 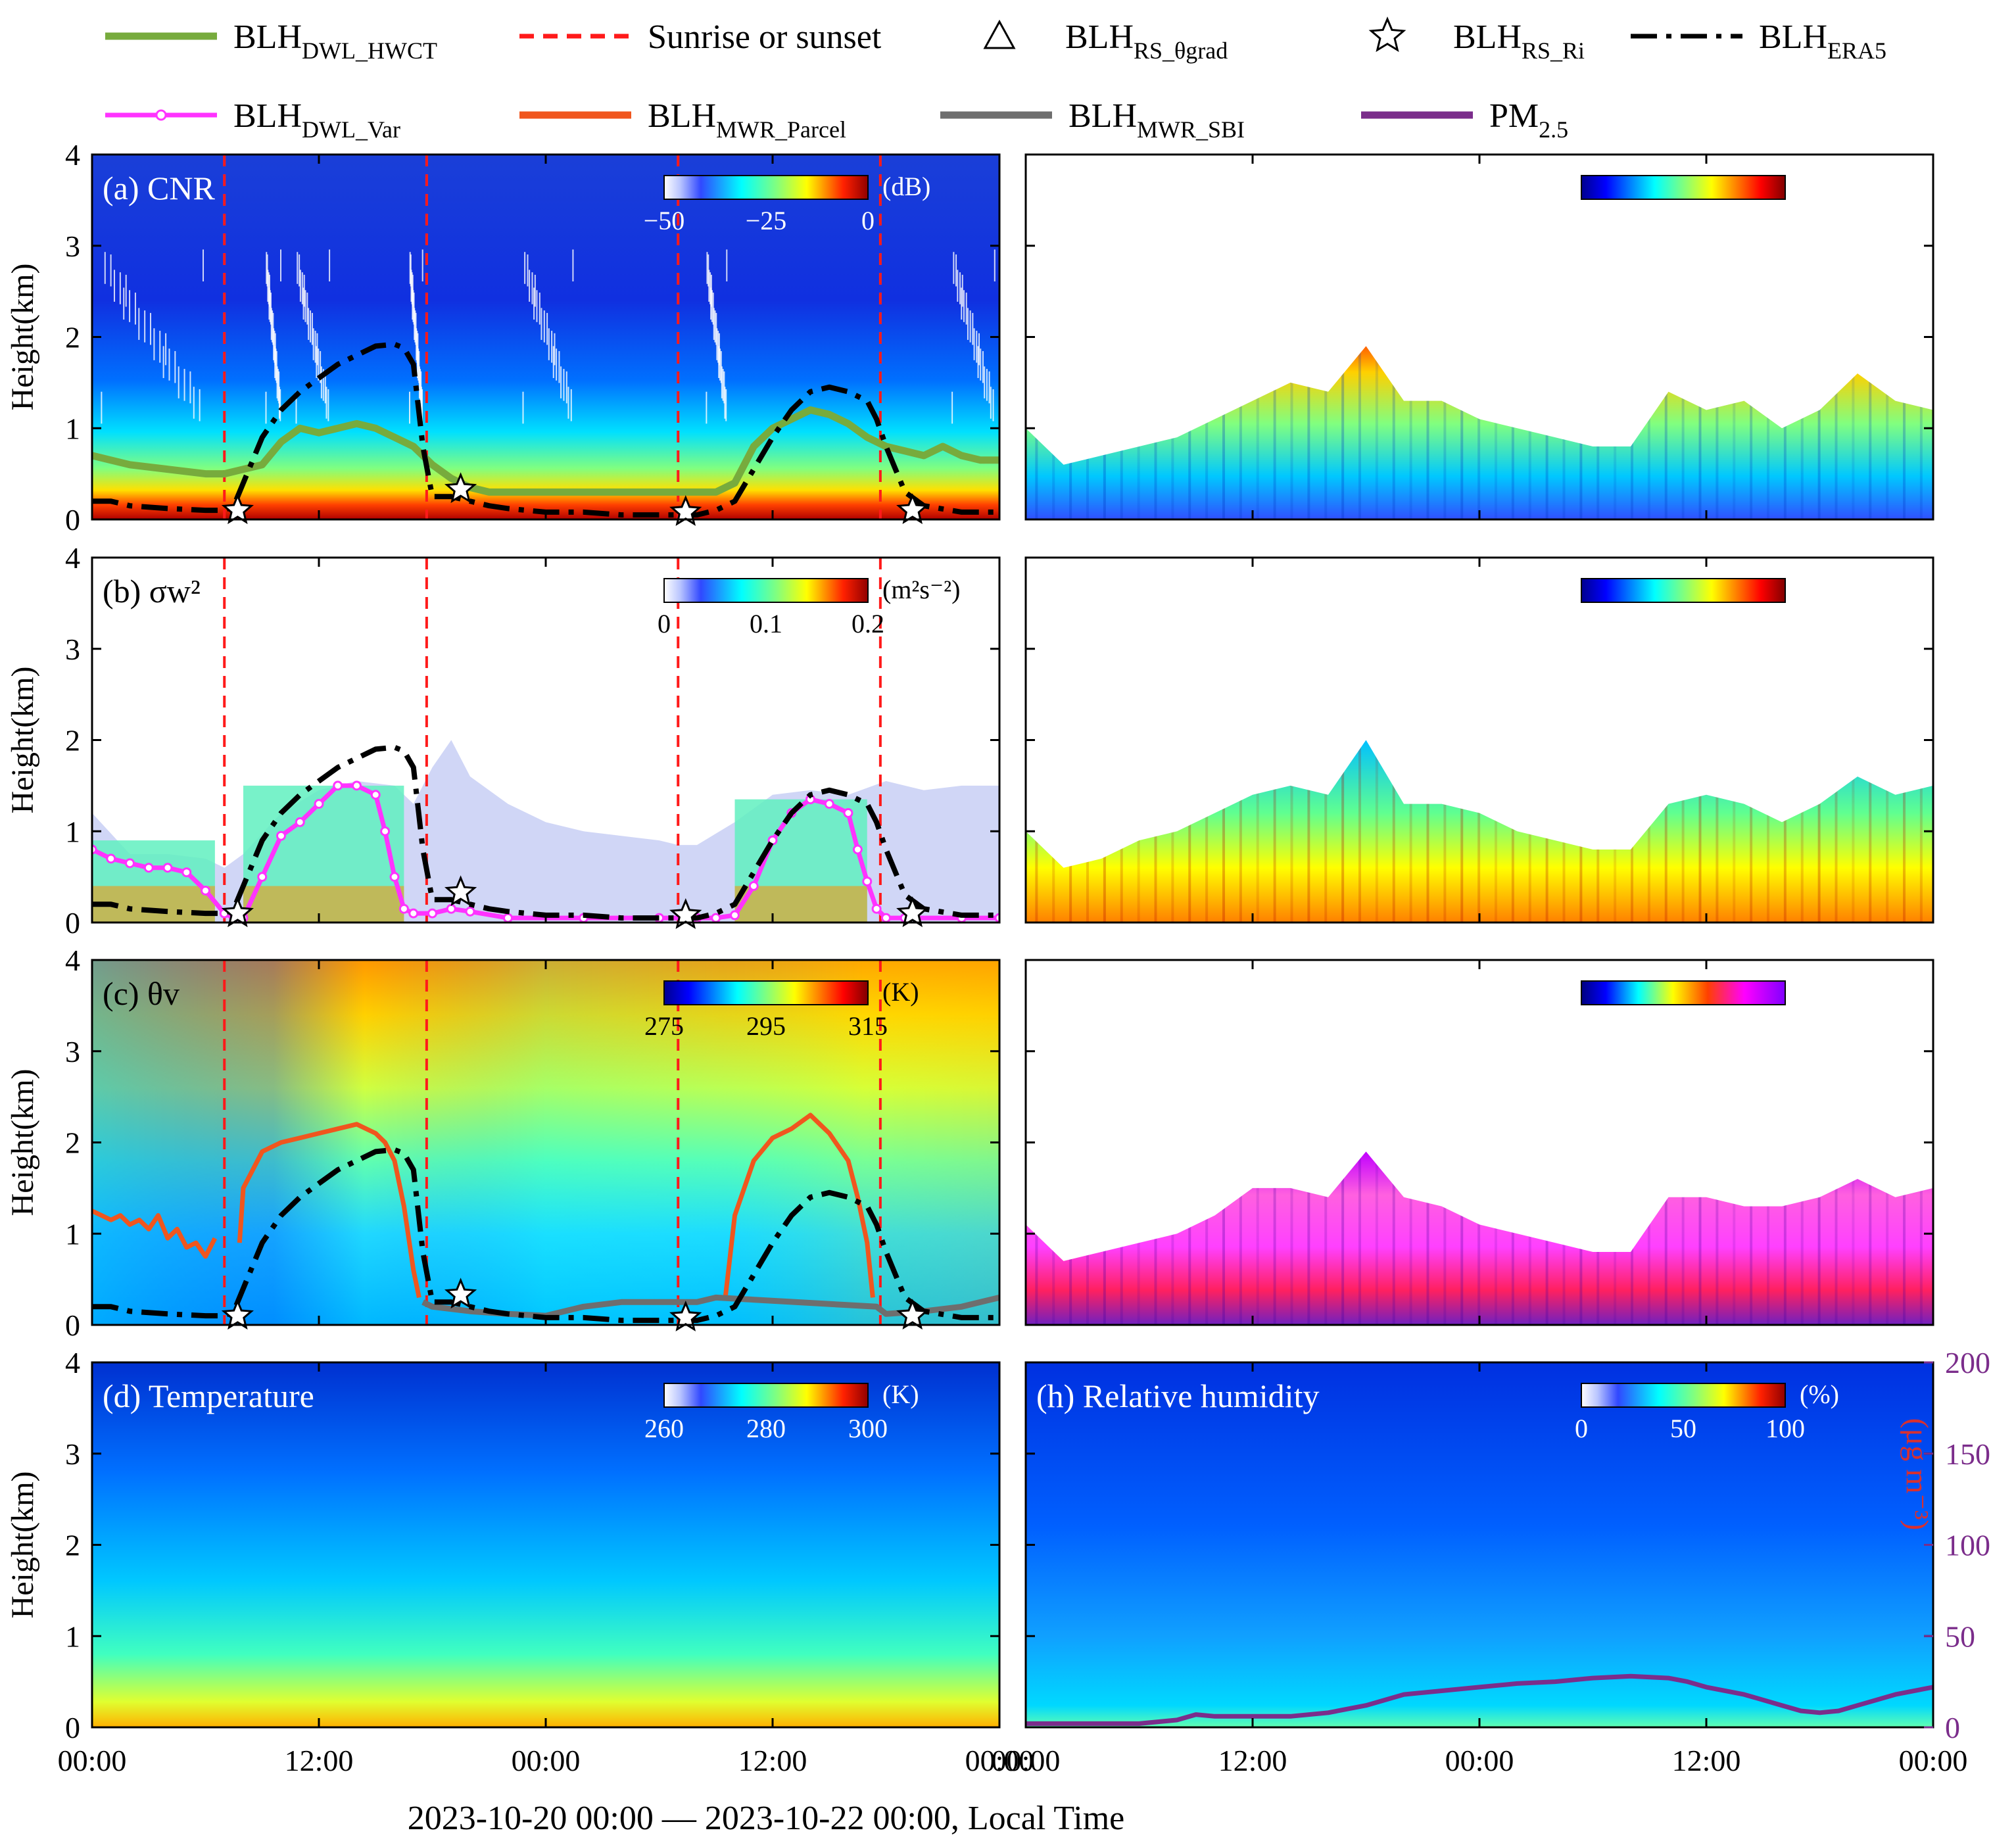 I want to click on colorbar-tick-label: 315, so click(x=868, y=1026).